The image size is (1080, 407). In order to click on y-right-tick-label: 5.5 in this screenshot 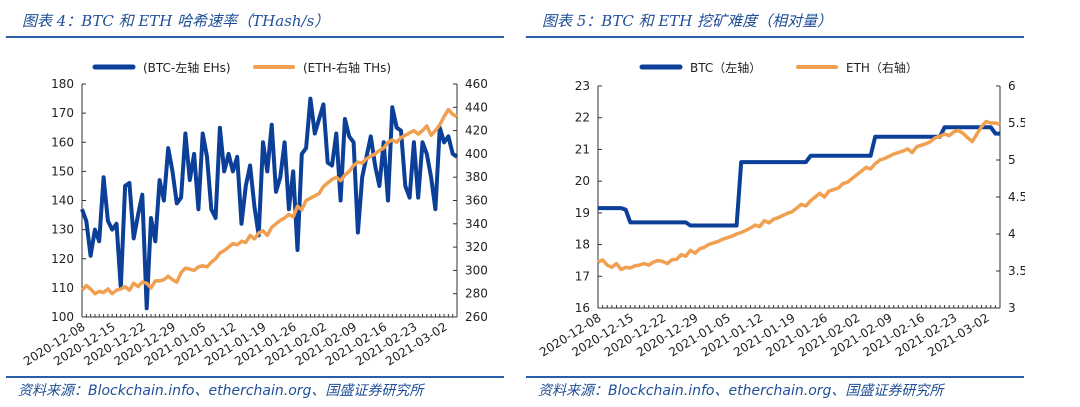, I will do `click(1016, 123)`.